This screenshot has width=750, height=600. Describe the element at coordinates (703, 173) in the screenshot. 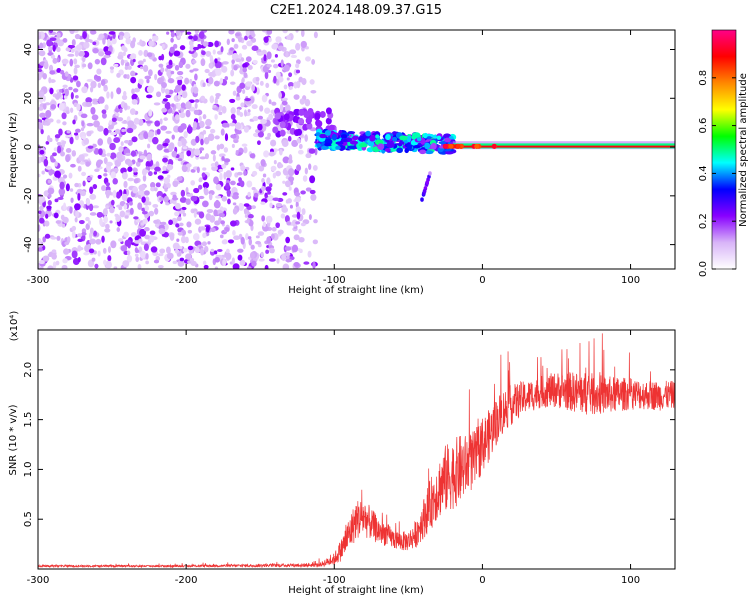

I see `colorbar-tick-label: 0.4` at that location.